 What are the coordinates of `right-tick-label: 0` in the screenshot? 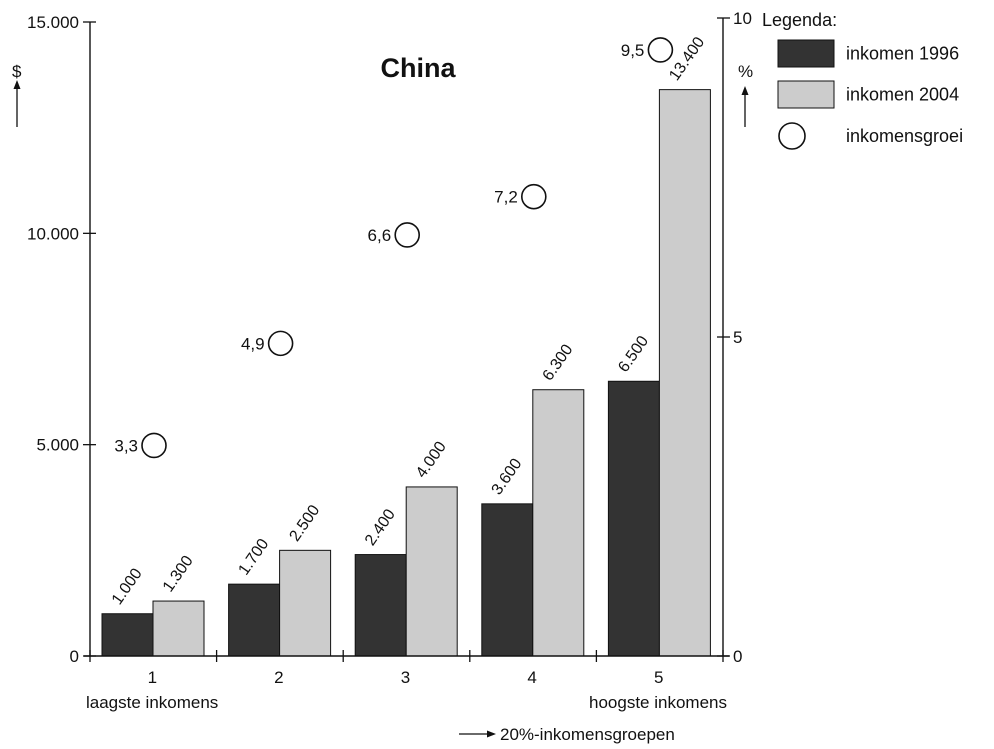 It's located at (737, 656).